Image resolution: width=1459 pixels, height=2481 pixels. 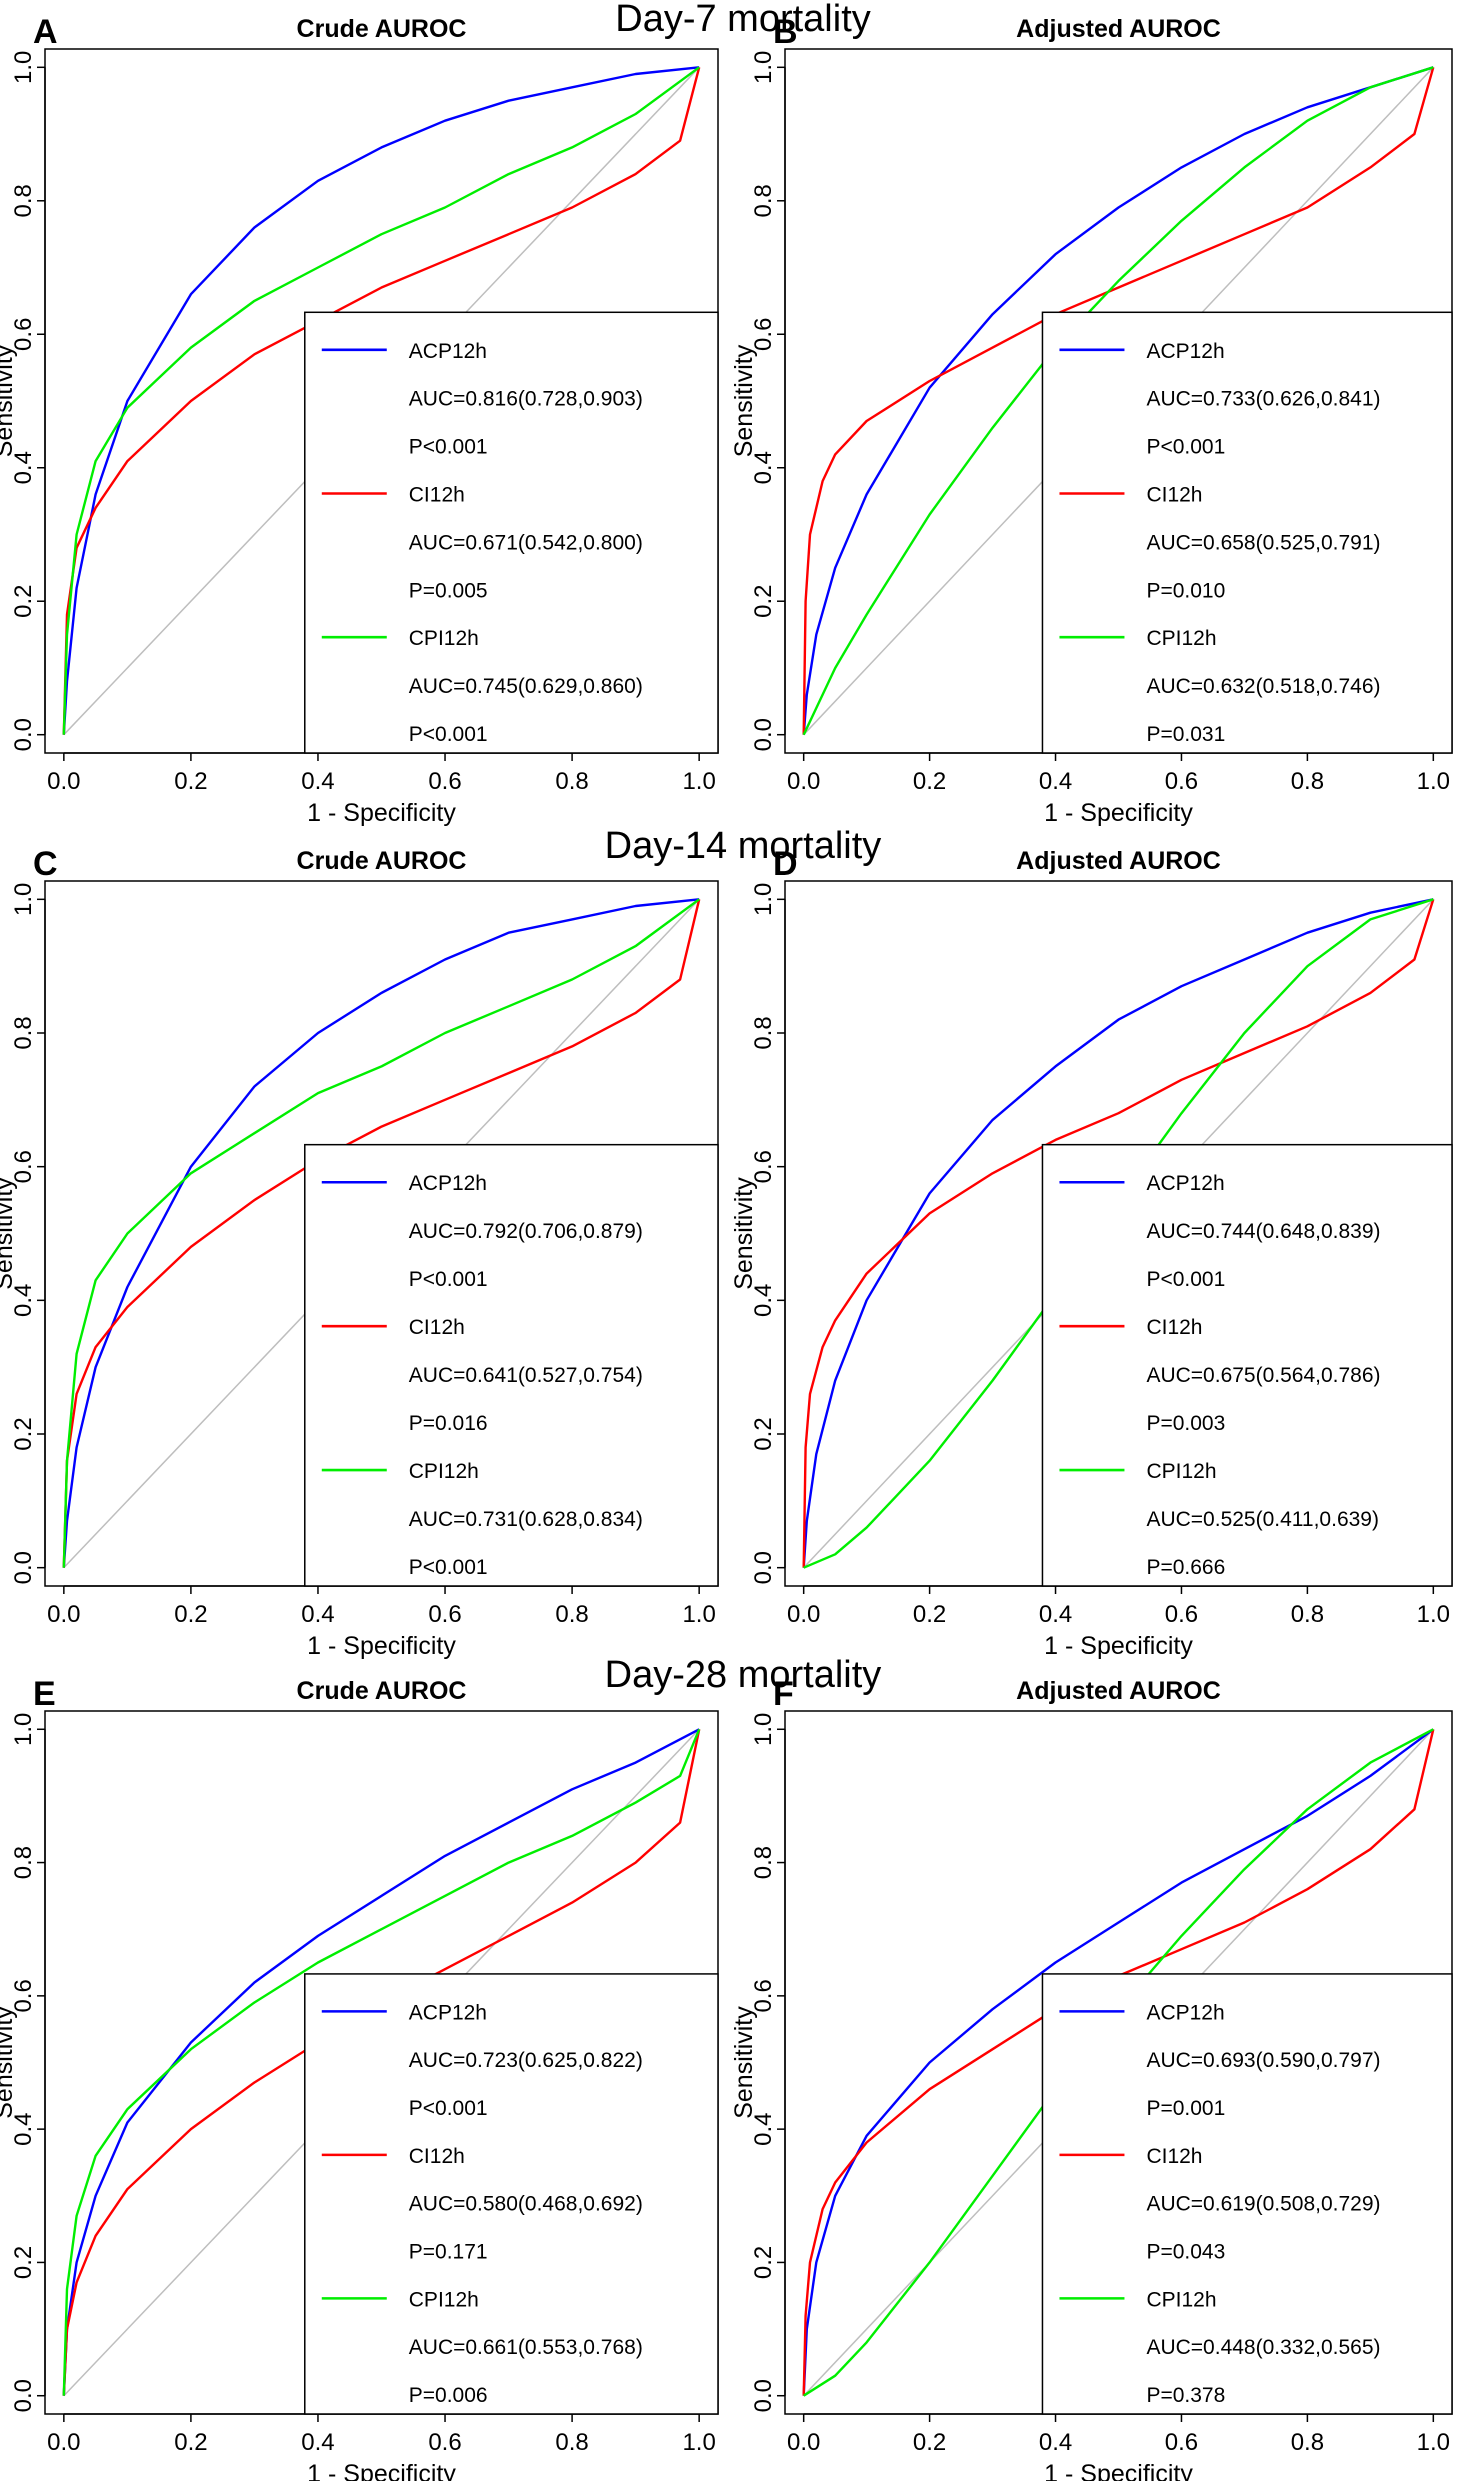 What do you see at coordinates (45, 864) in the screenshot?
I see `panel-label-c: C` at bounding box center [45, 864].